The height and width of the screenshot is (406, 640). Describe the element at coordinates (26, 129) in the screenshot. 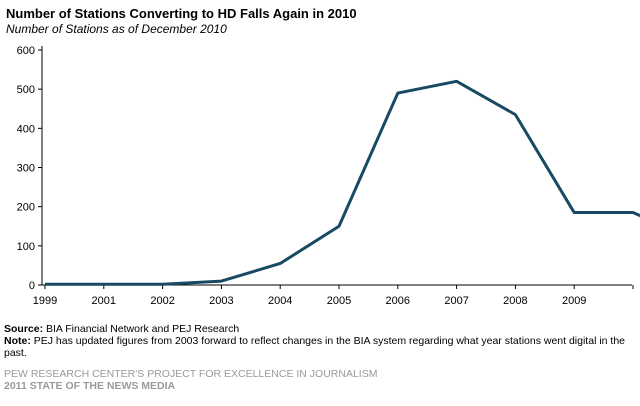

I see `y-tick-label: 400` at that location.